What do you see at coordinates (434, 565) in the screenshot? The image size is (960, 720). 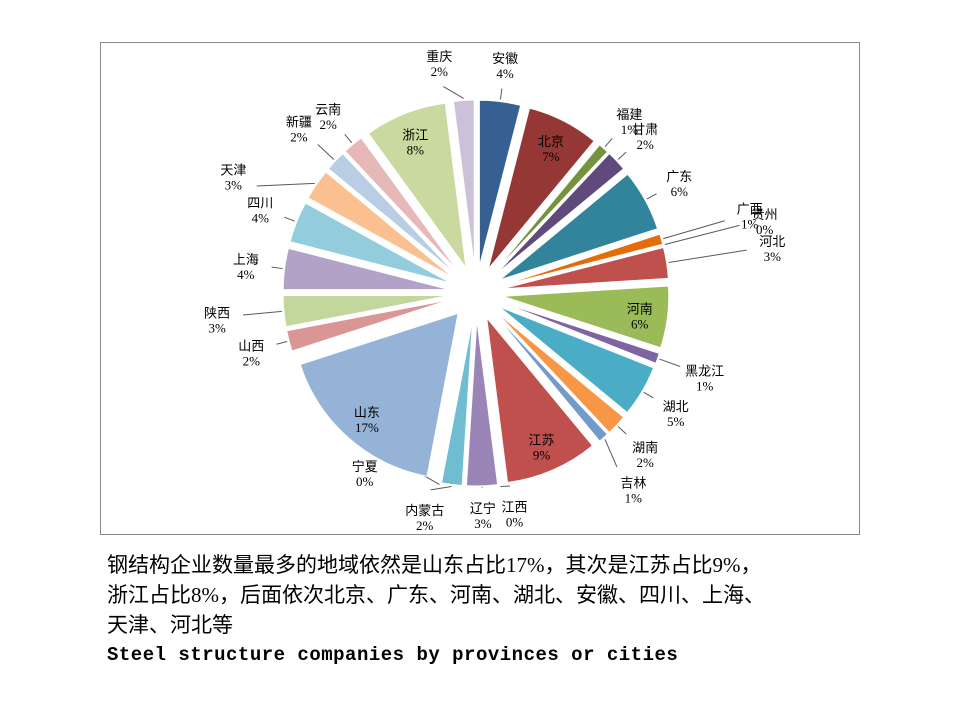 I see `caption-line-1: 钢结构企业数量最多的地域依然是山东占比17%，其次是江苏占比9%，` at bounding box center [434, 565].